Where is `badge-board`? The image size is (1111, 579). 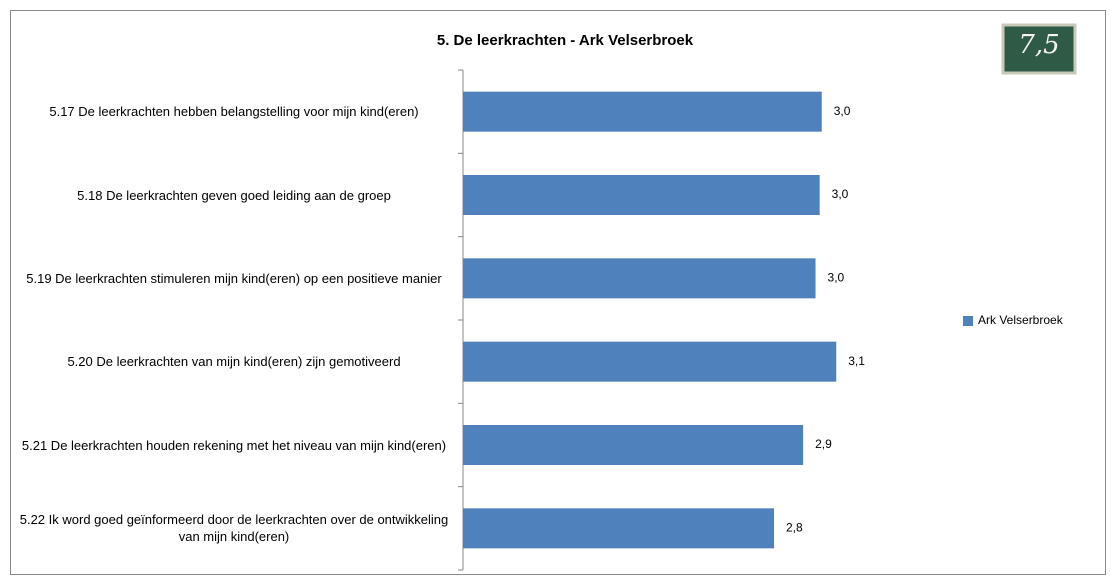
badge-board is located at coordinates (1039, 49).